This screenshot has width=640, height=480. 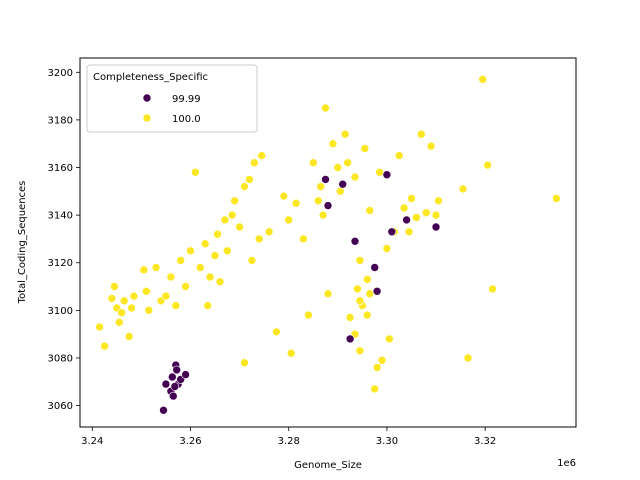 I want to click on y-axis-ticks: 3060 3080 3100 3120 3140 3160 3180 3200, so click(x=64, y=240).